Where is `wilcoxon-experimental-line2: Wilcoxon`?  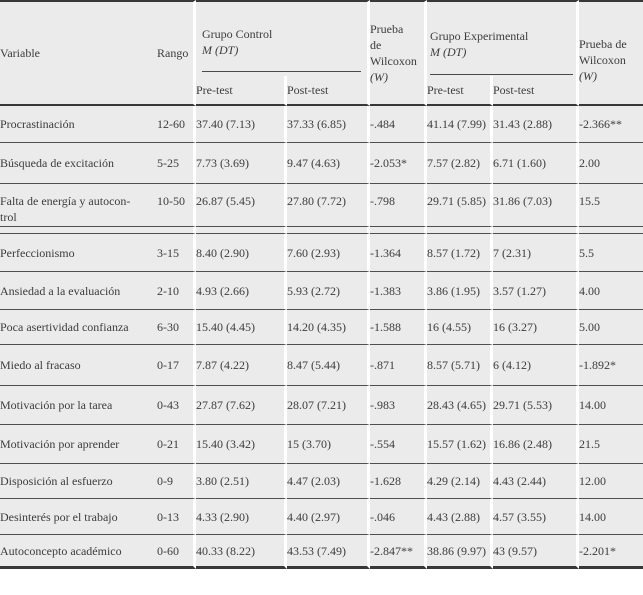
wilcoxon-experimental-line2: Wilcoxon is located at coordinates (602, 60).